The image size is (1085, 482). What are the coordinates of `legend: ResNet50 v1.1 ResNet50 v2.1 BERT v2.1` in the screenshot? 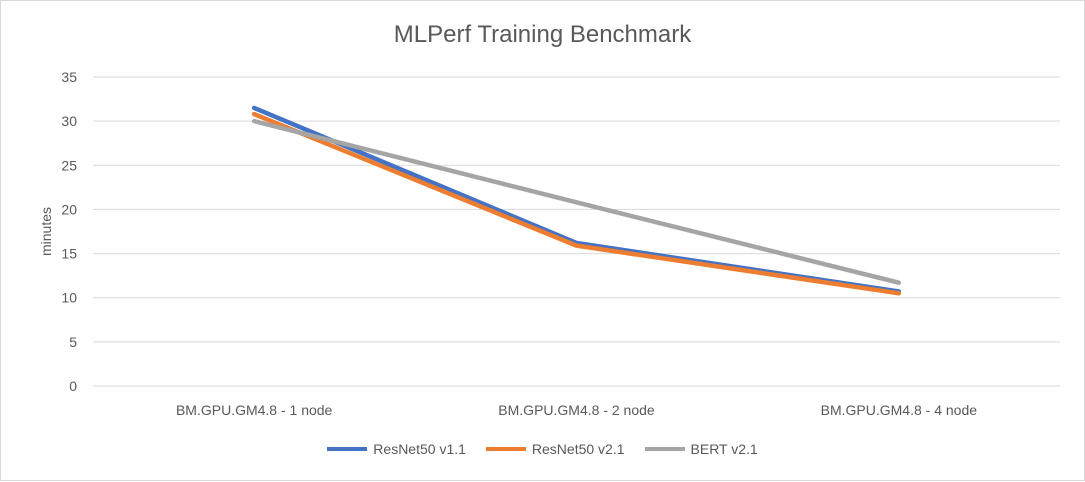 It's located at (542, 449).